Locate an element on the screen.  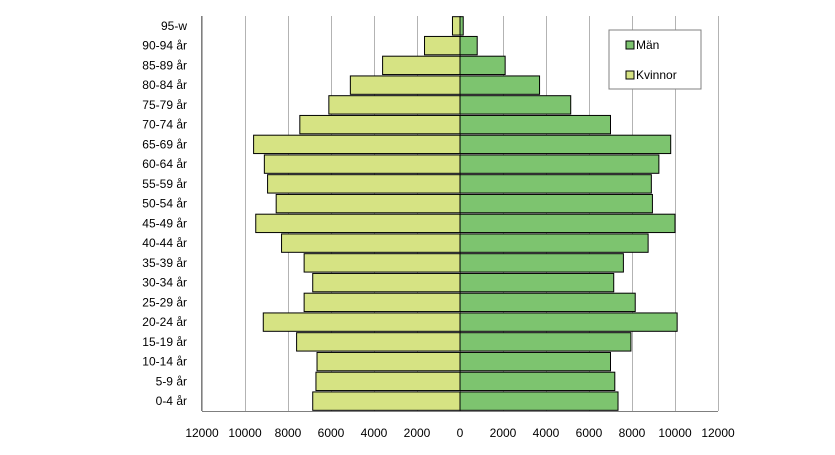
y-tick-label: 35-39 år is located at coordinates (164, 263).